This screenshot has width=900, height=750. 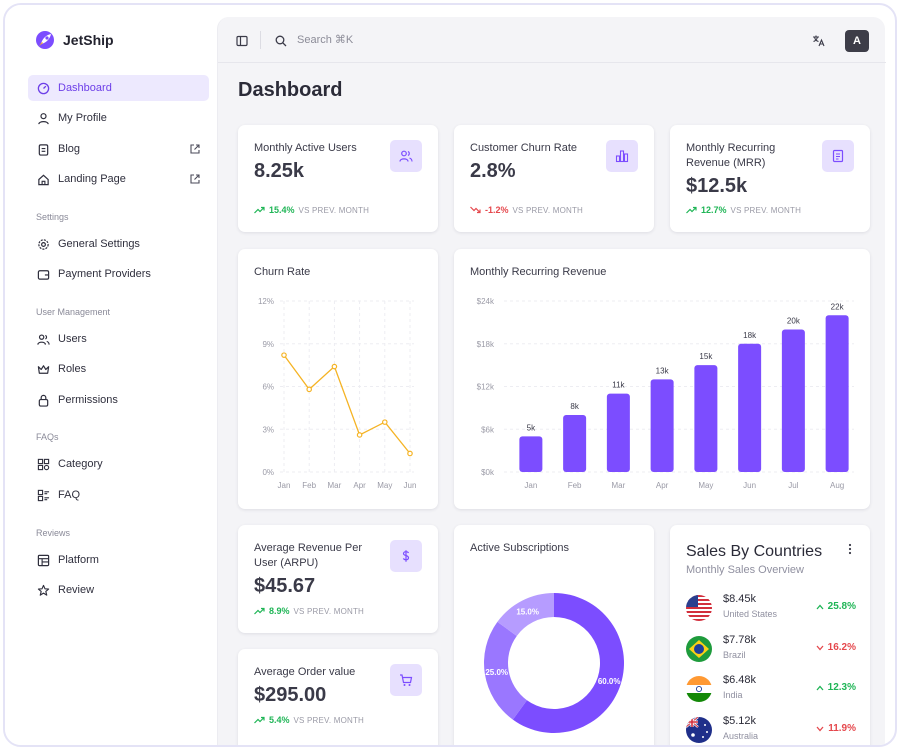 What do you see at coordinates (43, 179) in the screenshot?
I see `home-icon` at bounding box center [43, 179].